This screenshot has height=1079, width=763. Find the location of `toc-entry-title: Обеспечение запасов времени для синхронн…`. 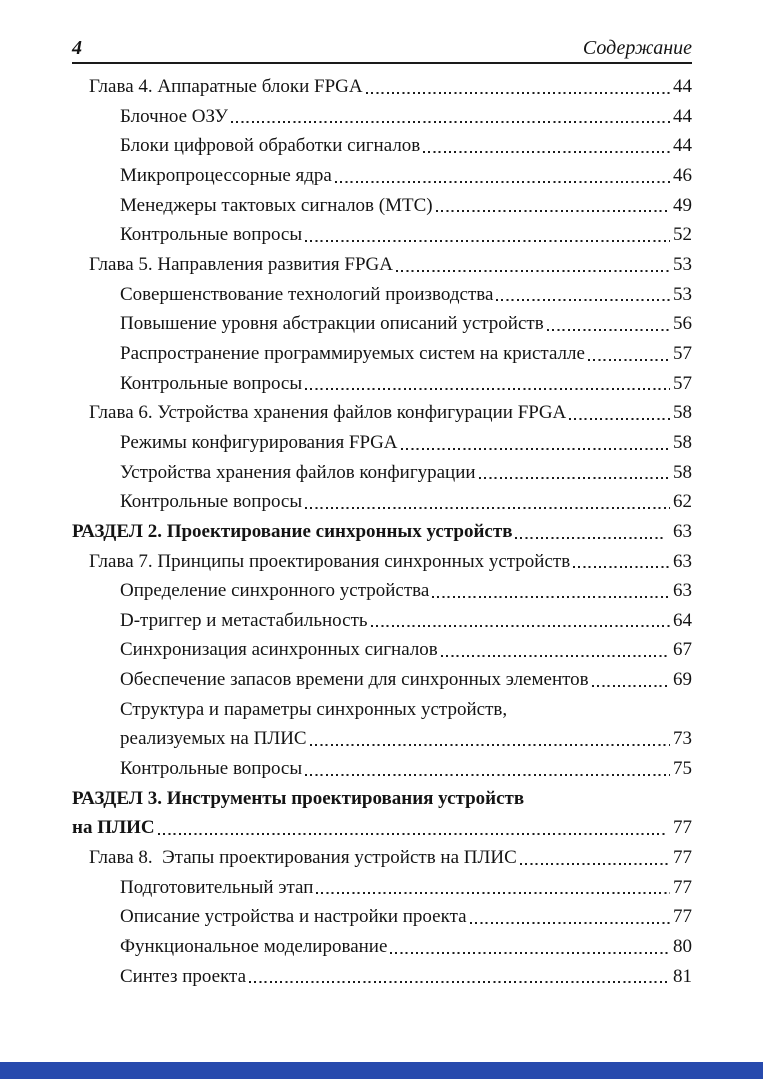

toc-entry-title: Обеспечение запасов времени для синхронн… is located at coordinates (354, 680).